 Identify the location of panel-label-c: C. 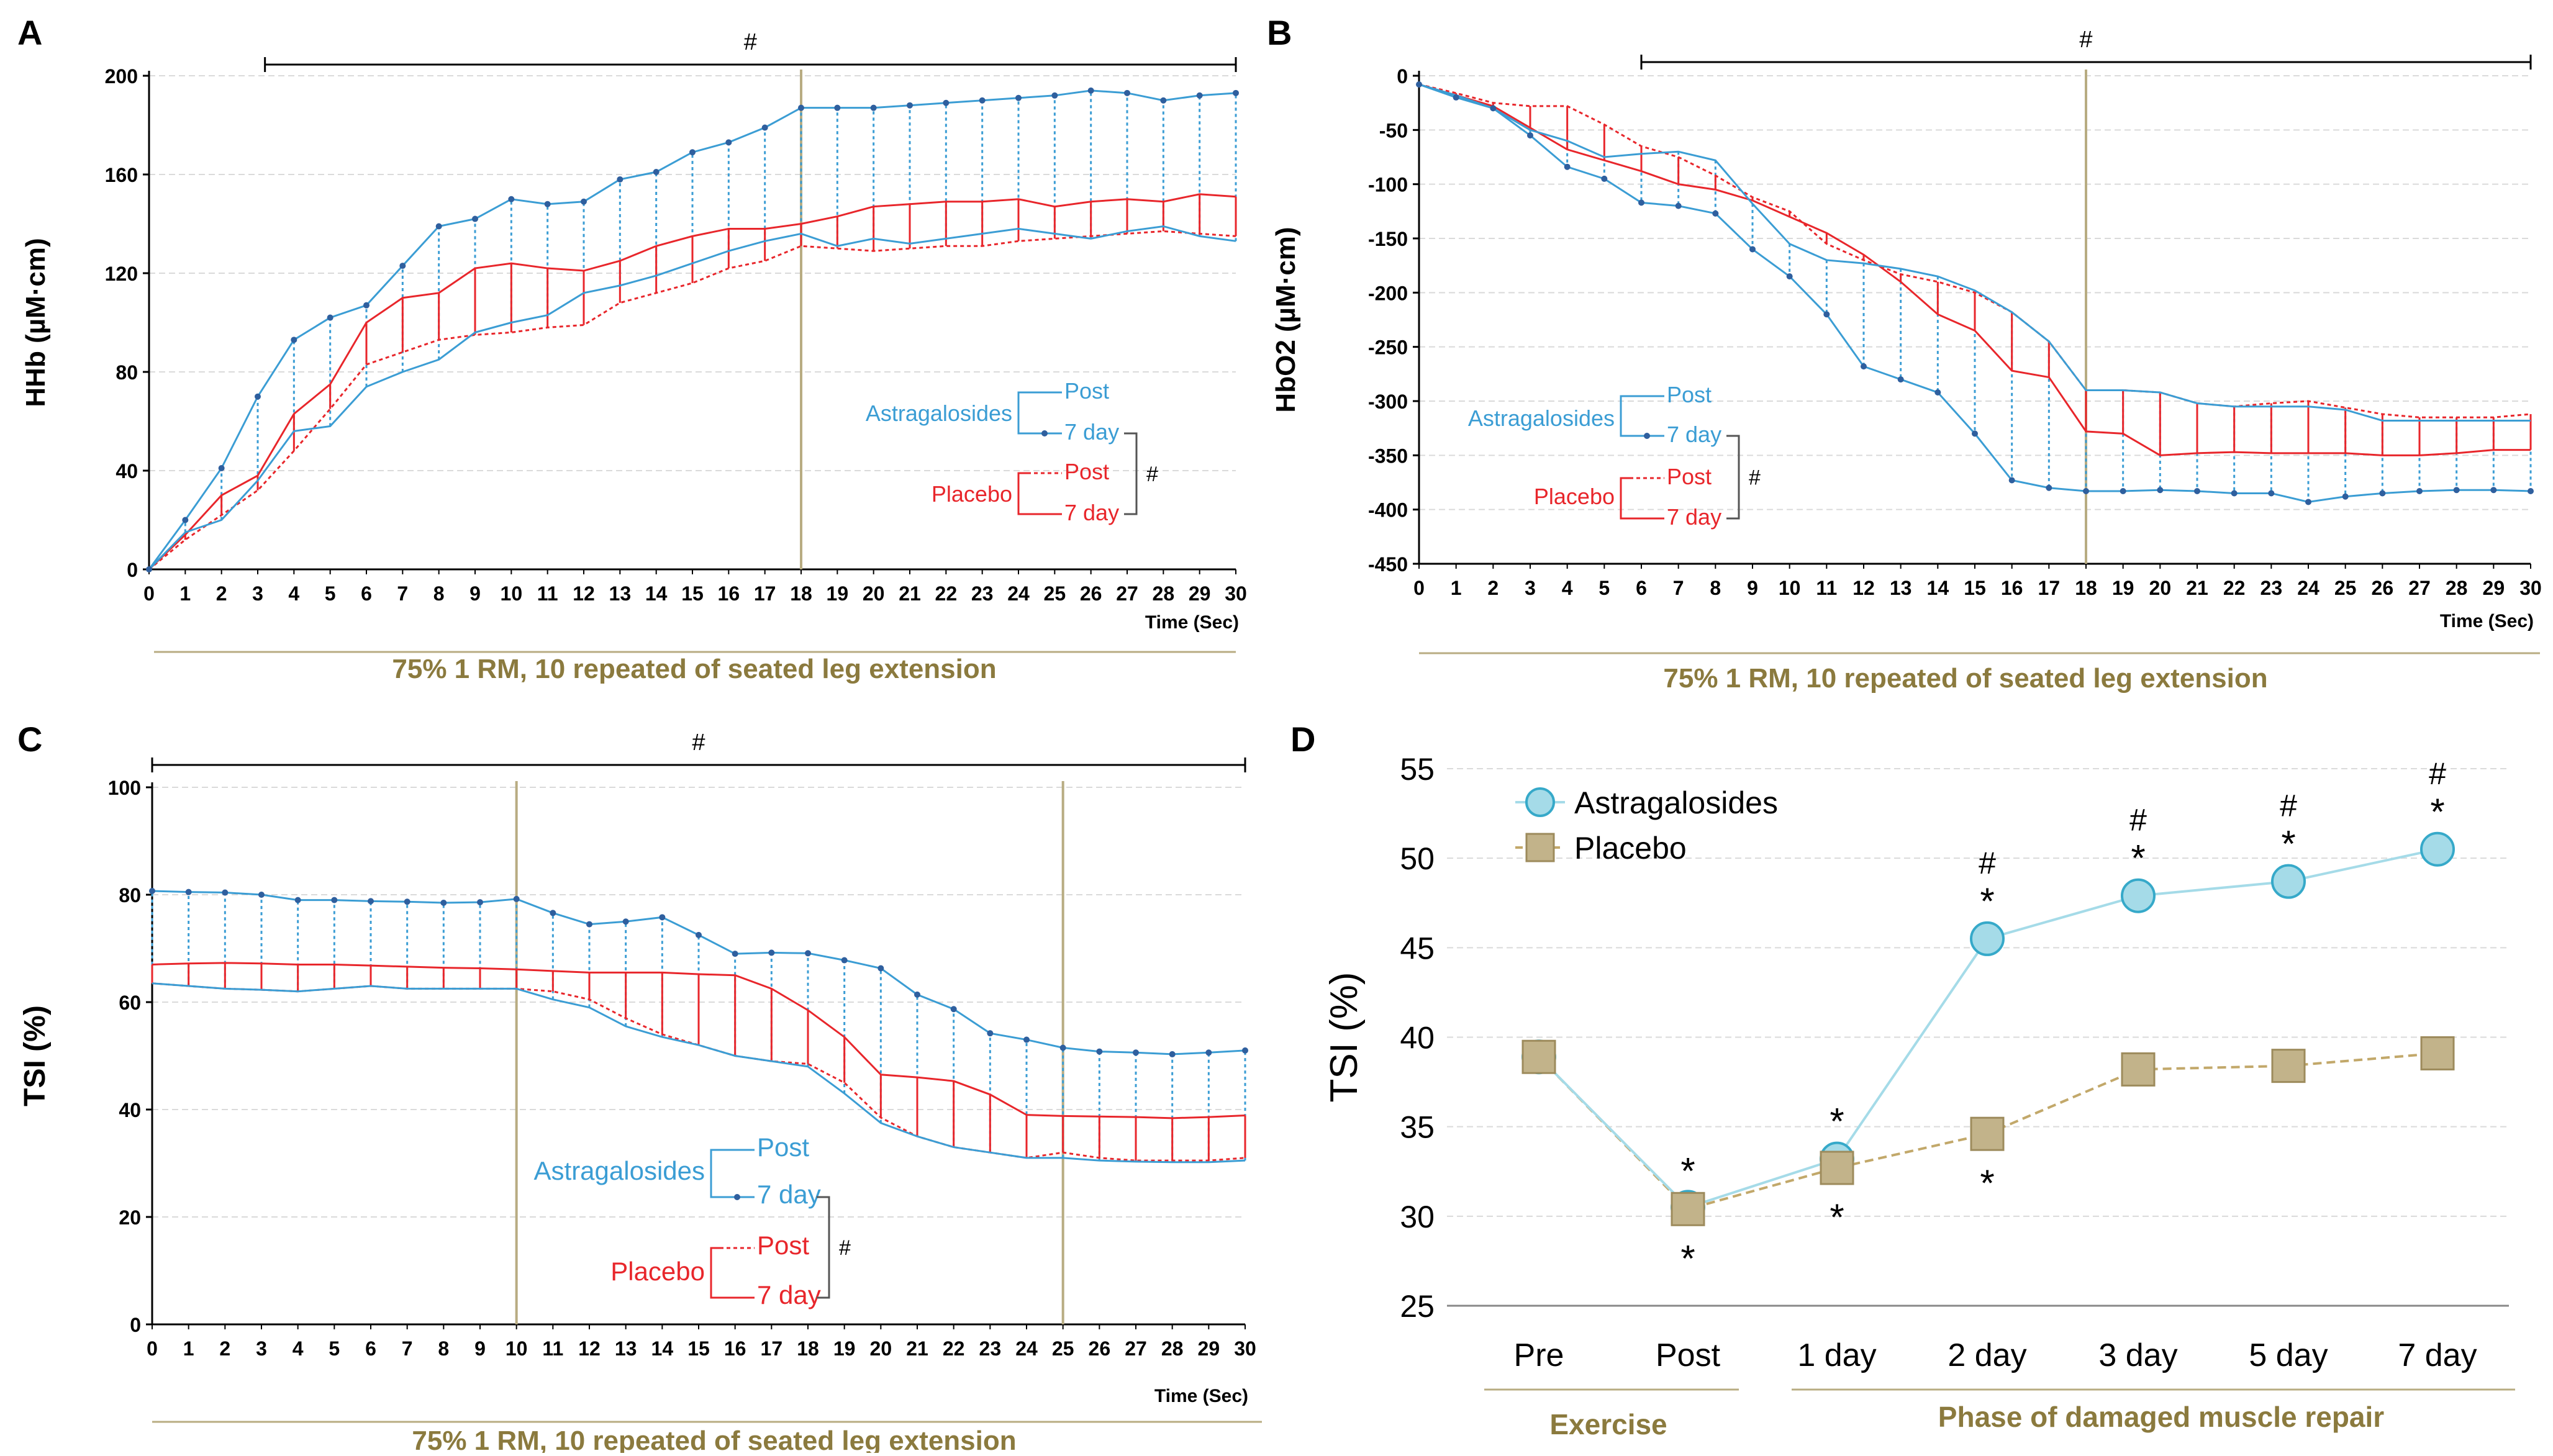
(29, 739).